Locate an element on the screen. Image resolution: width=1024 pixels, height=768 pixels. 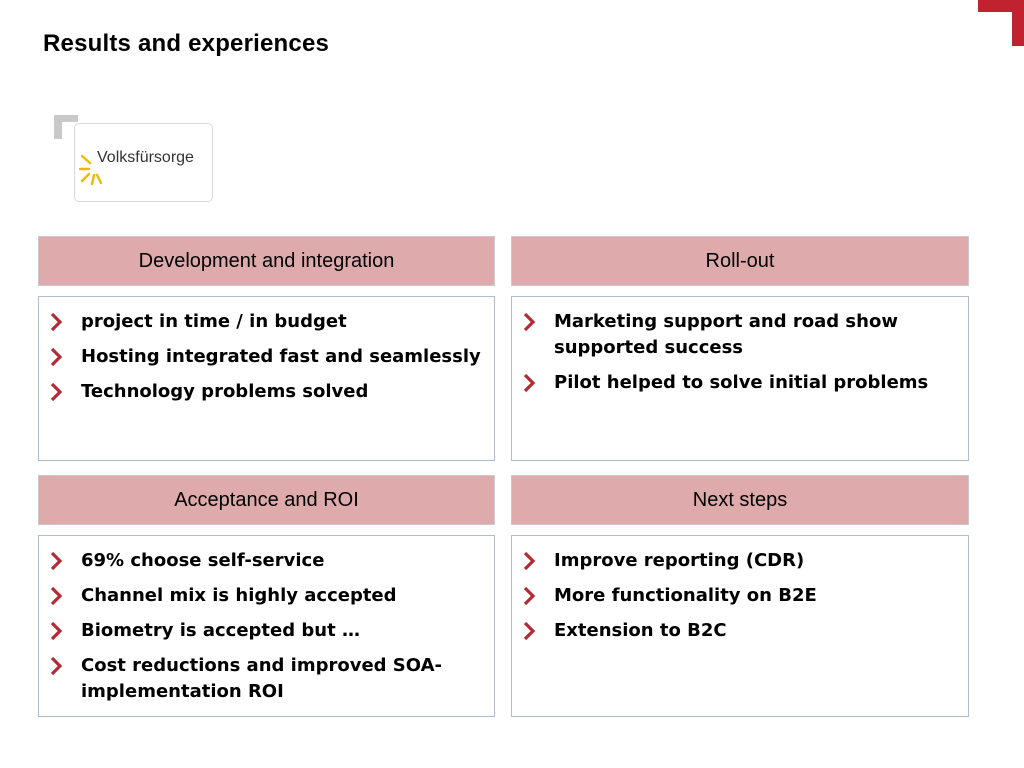
list-item: Extension to B2C is located at coordinates (739, 631).